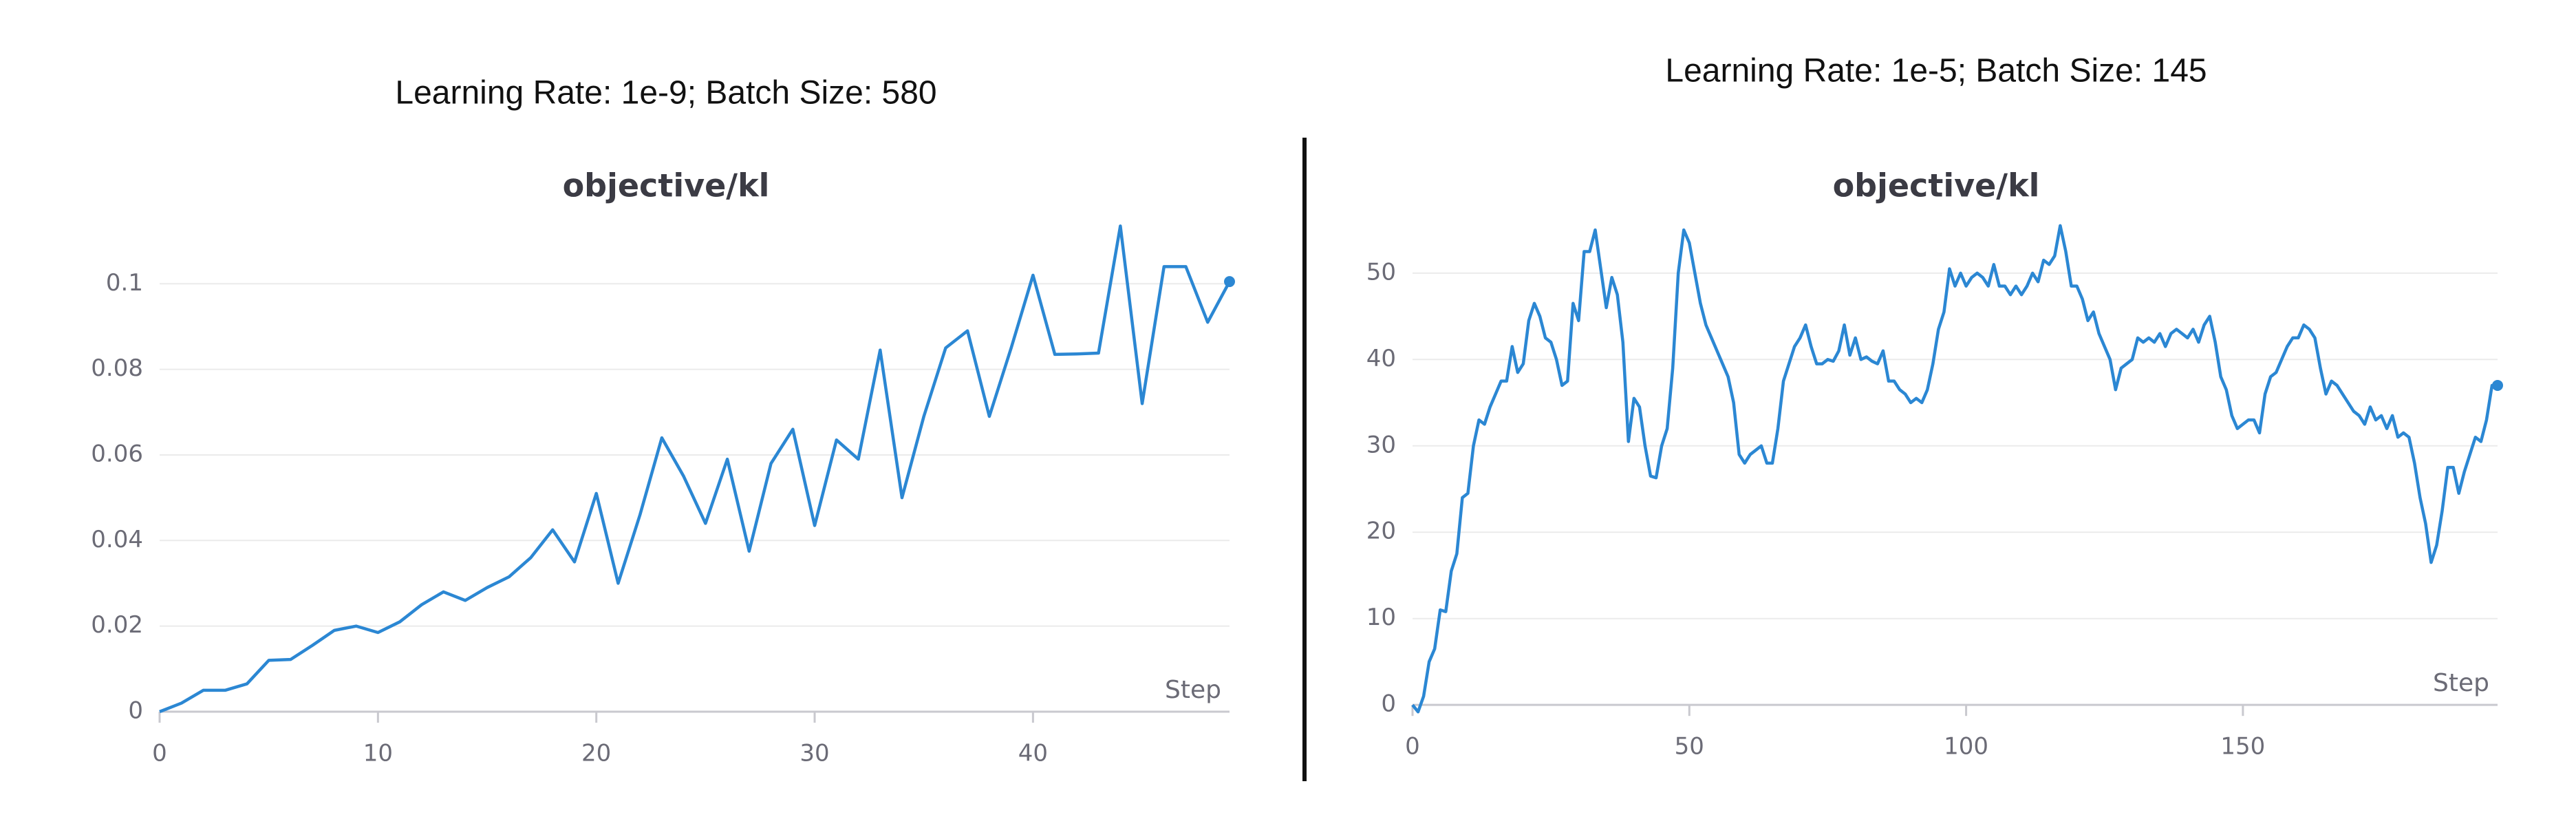 The width and height of the screenshot is (2576, 828). I want to click on y-tick-label: 0.04, so click(117, 539).